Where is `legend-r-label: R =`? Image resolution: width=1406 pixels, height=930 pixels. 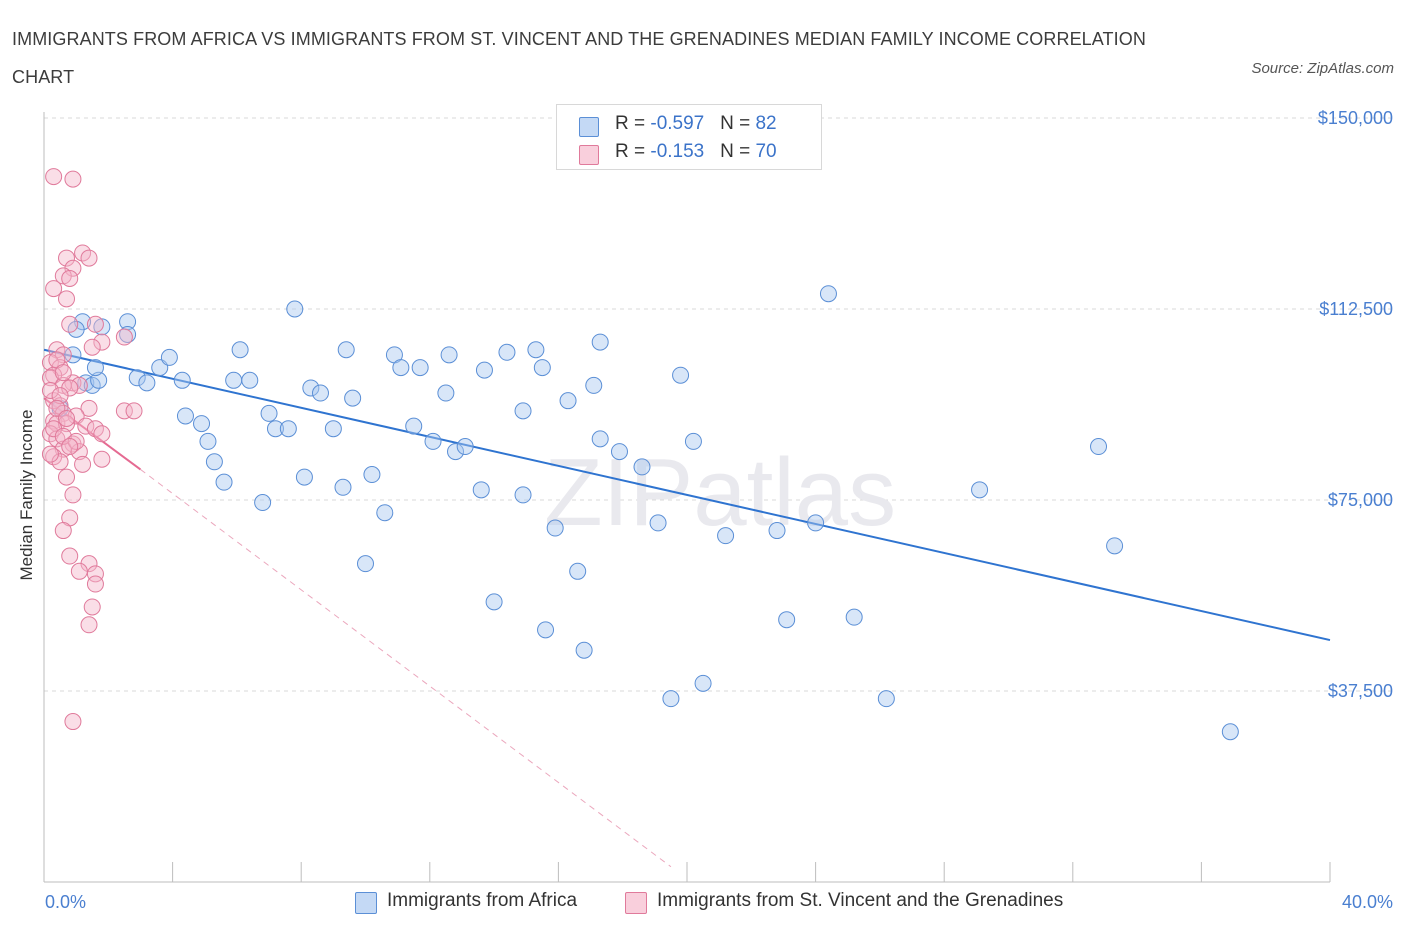
legend-r-label: R = is located at coordinates (633, 123).